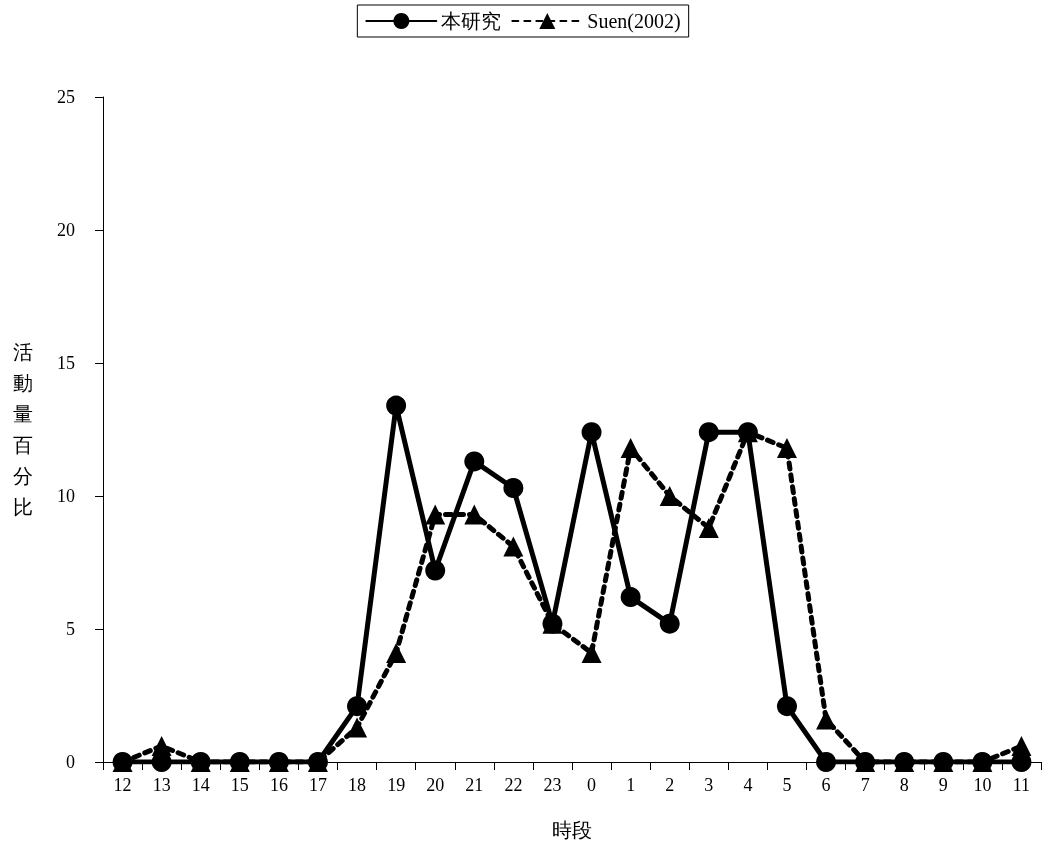 This screenshot has height=866, width=1046. Describe the element at coordinates (435, 785) in the screenshot. I see `x-tick-label: 20` at that location.